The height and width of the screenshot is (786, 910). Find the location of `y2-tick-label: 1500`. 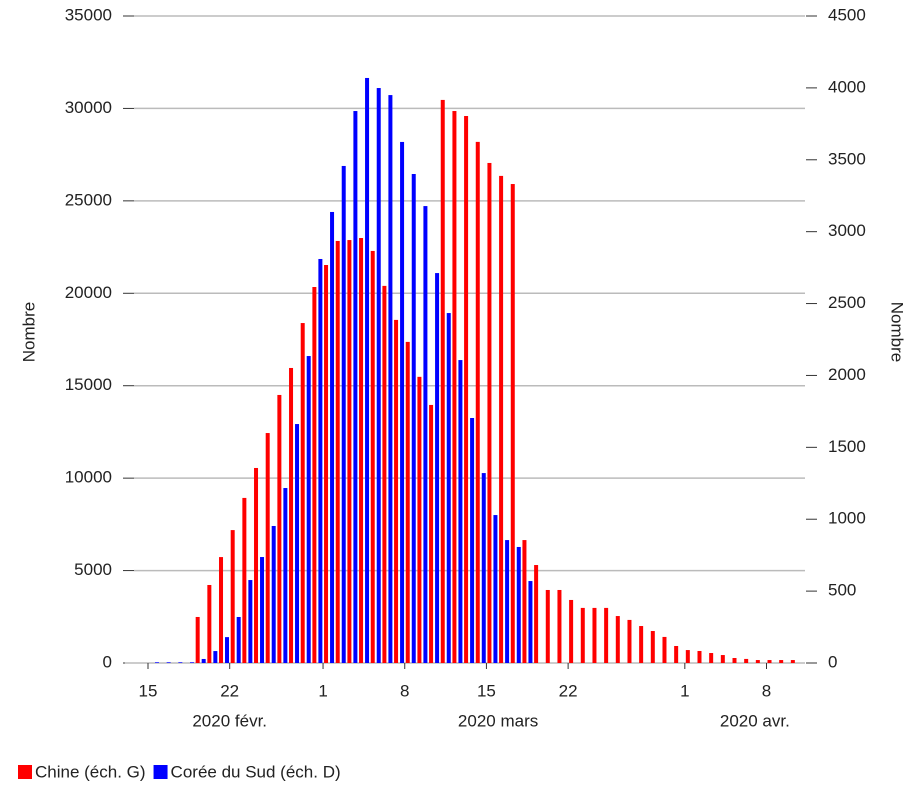

y2-tick-label: 1500 is located at coordinates (847, 446).